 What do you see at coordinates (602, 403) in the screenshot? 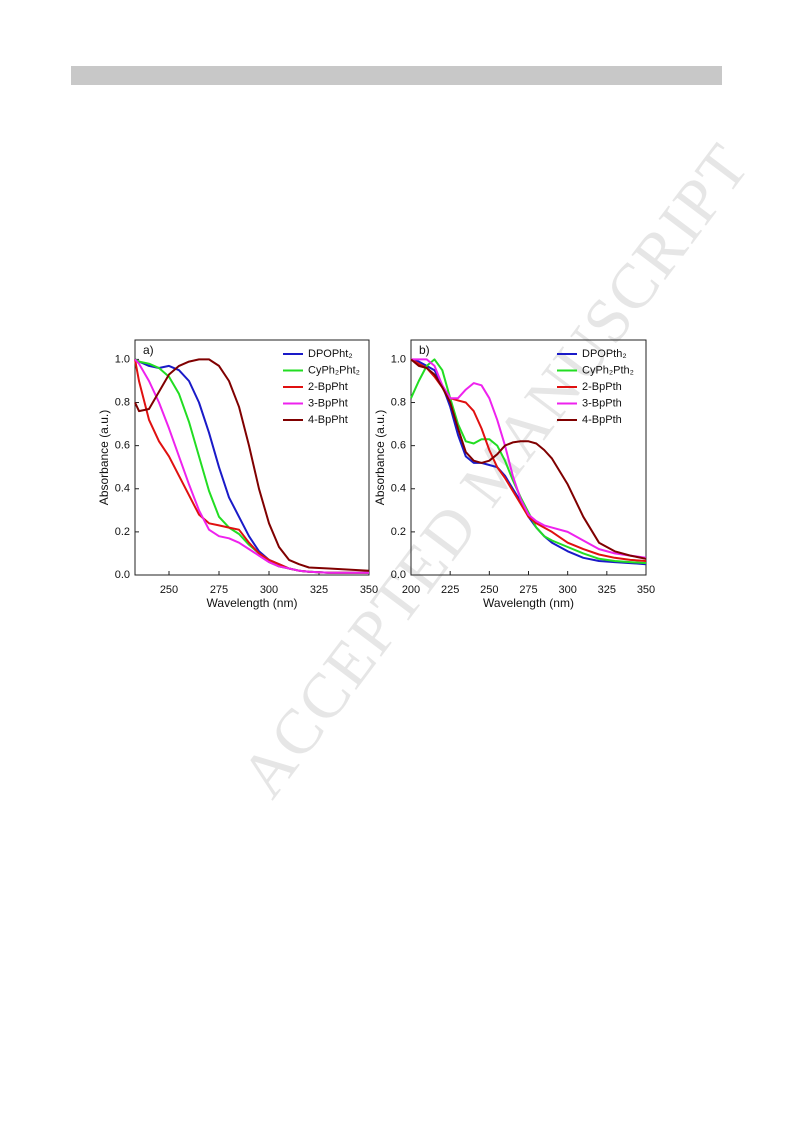
I see `legend-label: 3-BpPth` at bounding box center [602, 403].